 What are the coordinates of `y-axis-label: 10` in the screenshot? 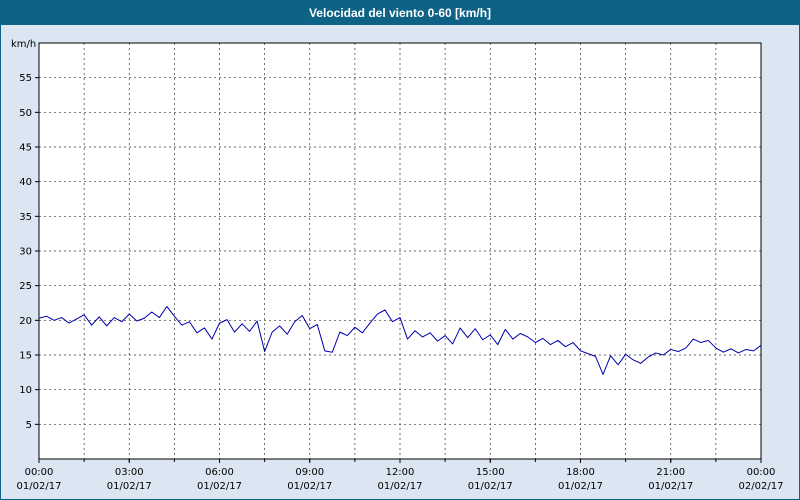 It's located at (25, 390).